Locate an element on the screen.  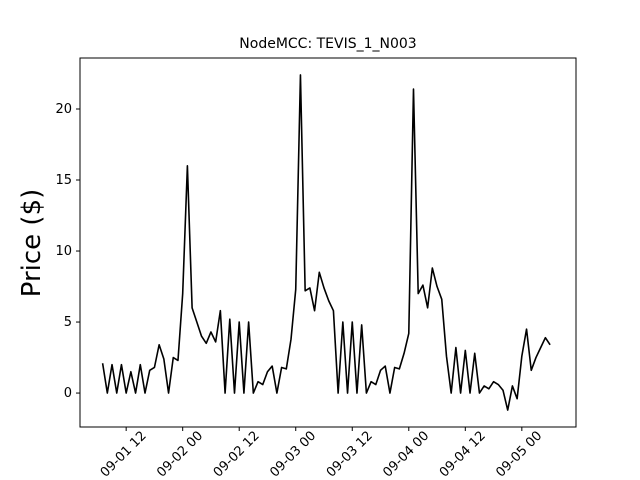
x-tick-label: 09-02 00 is located at coordinates (180, 454).